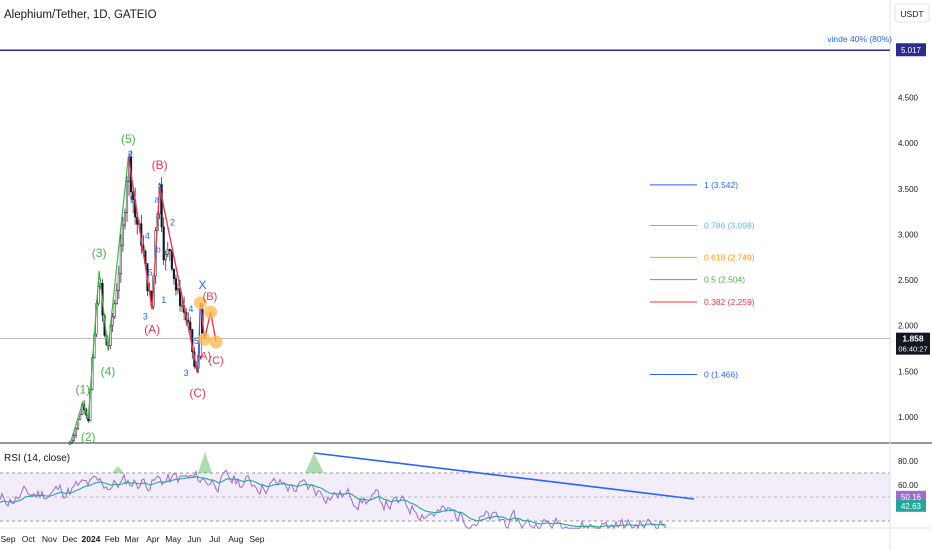  I want to click on rsi-line, so click(333, 499).